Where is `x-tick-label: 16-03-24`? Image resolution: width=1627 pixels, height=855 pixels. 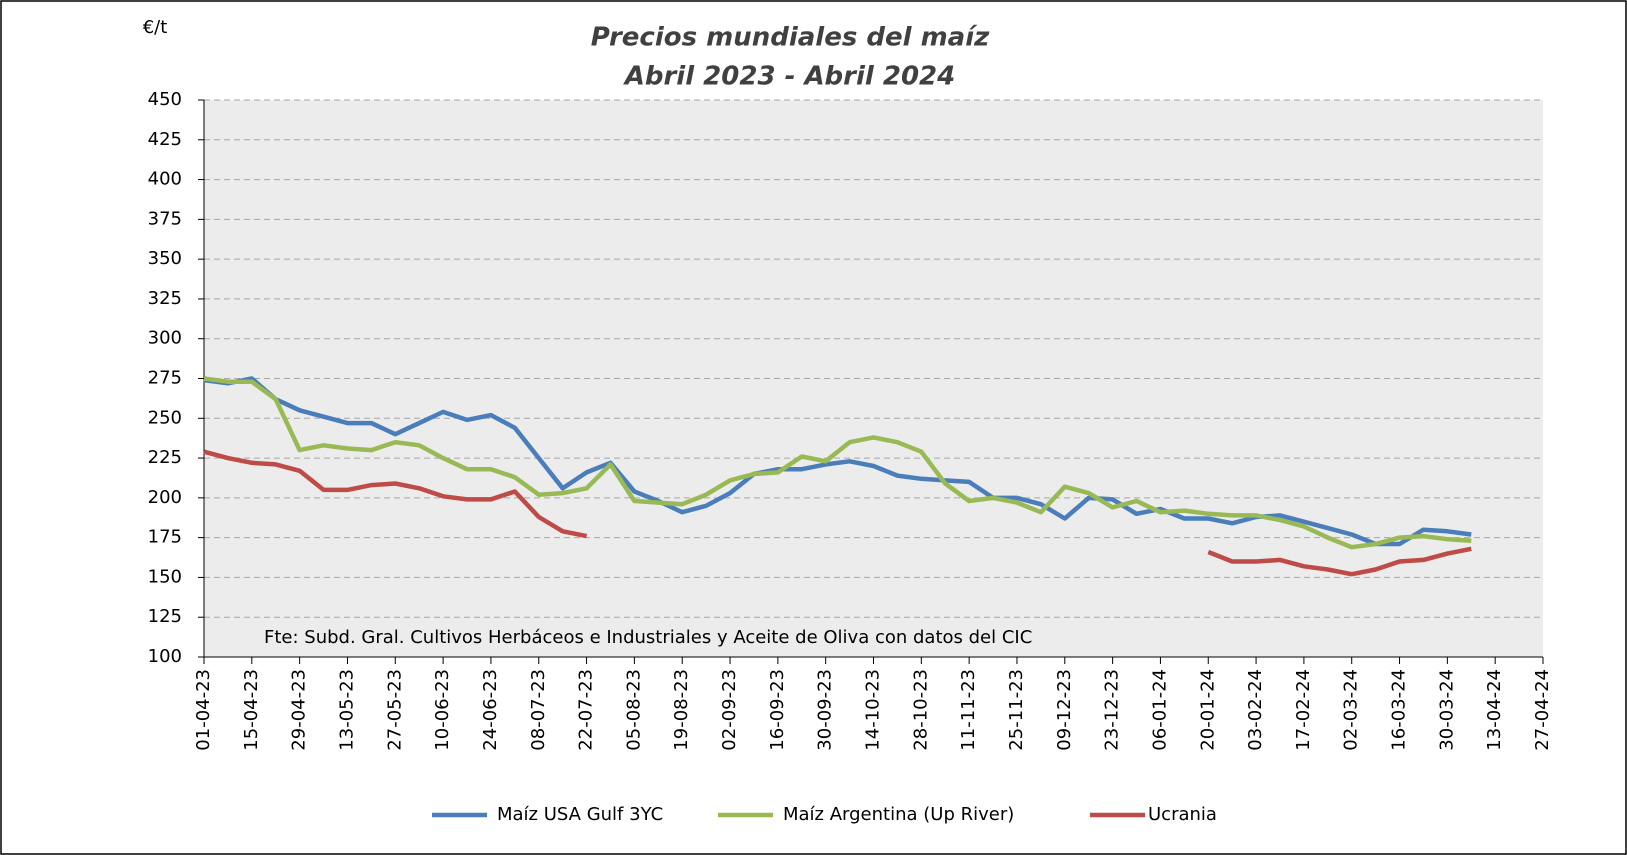
x-tick-label: 16-03-24 is located at coordinates (1399, 710).